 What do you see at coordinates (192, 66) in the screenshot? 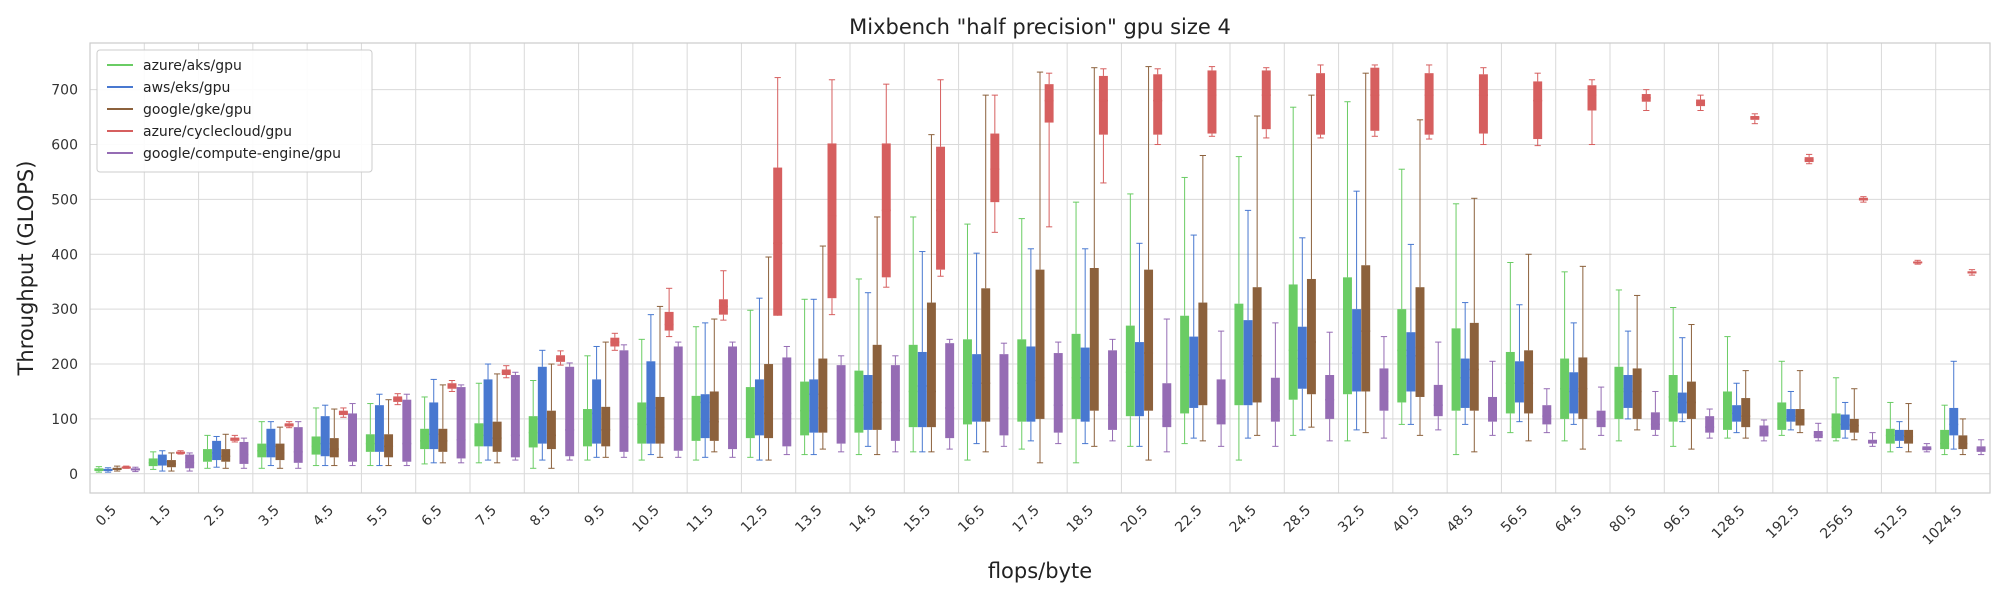
I see `legend-entry-label: azure/aks/gpu` at bounding box center [192, 66].